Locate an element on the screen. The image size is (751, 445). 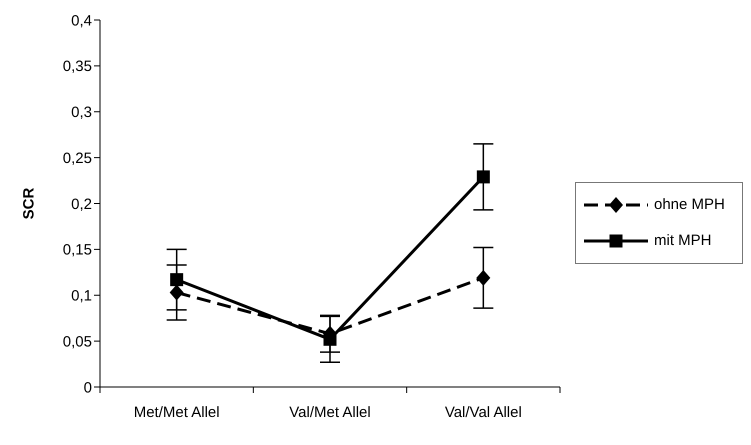
y-tick-label: 0,15 is located at coordinates (77, 250).